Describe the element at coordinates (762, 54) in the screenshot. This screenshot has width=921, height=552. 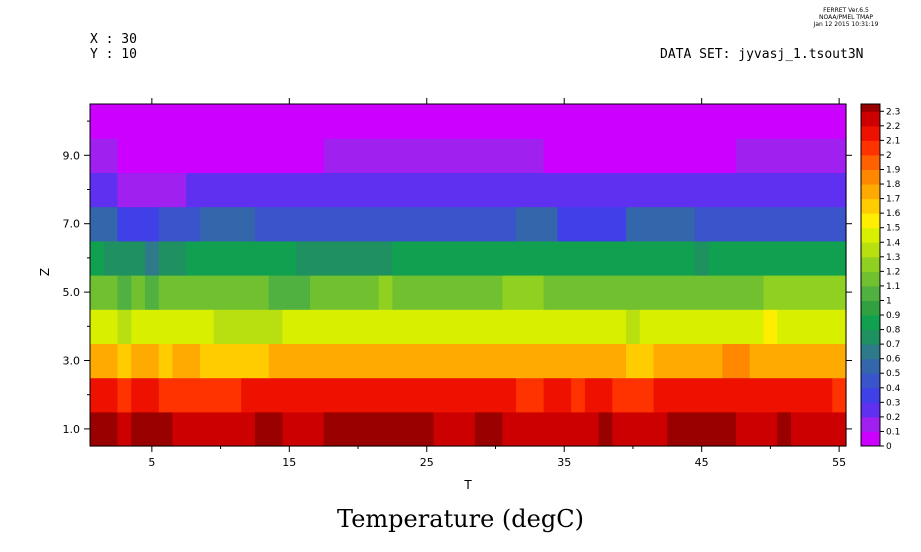
I see `dataset-label: DATA SET: jyvasj_1.tsout3N` at that location.